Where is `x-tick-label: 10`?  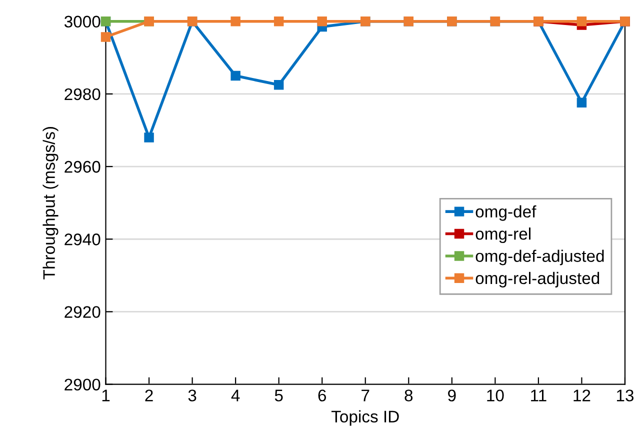 x-tick-label: 10 is located at coordinates (495, 396).